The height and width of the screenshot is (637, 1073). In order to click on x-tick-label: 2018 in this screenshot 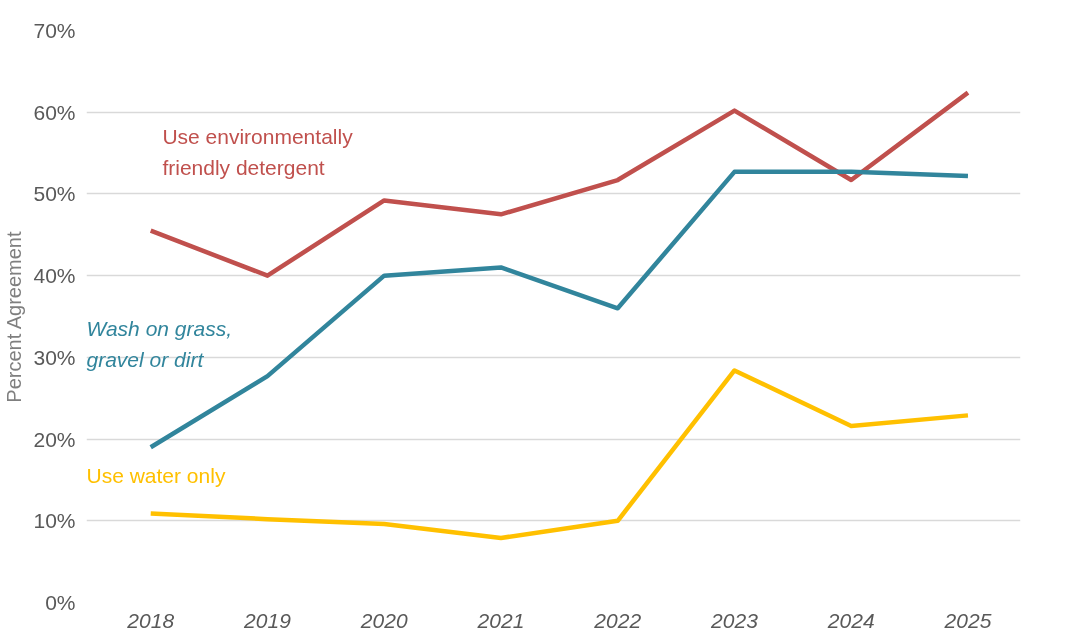, I will do `click(150, 620)`.